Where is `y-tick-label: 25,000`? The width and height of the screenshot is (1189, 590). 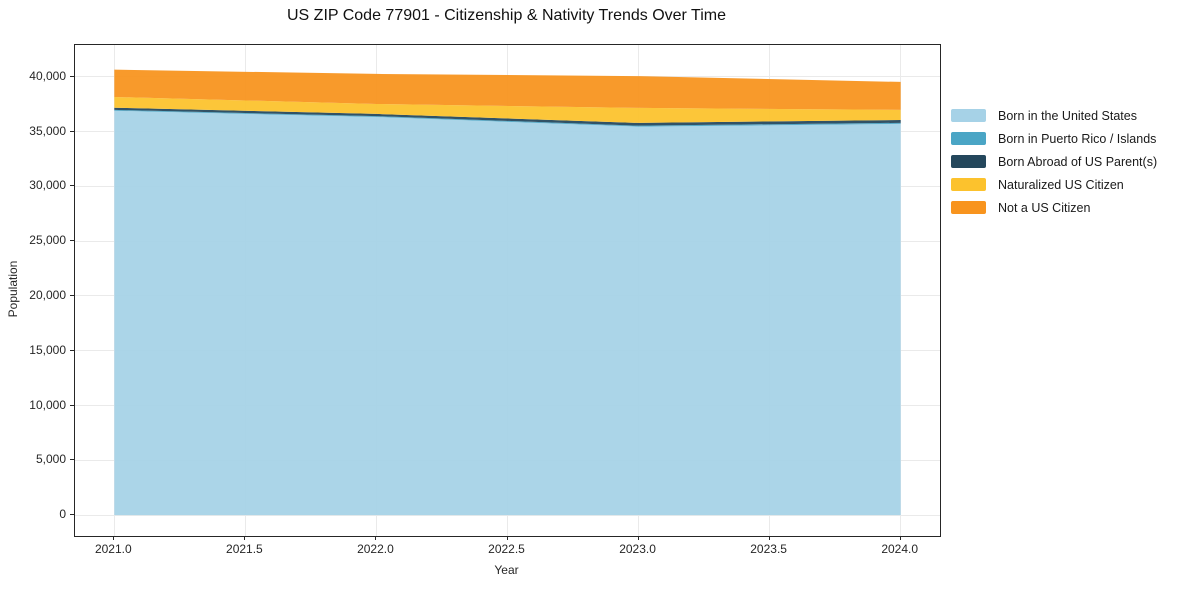 y-tick-label: 25,000 is located at coordinates (47, 240).